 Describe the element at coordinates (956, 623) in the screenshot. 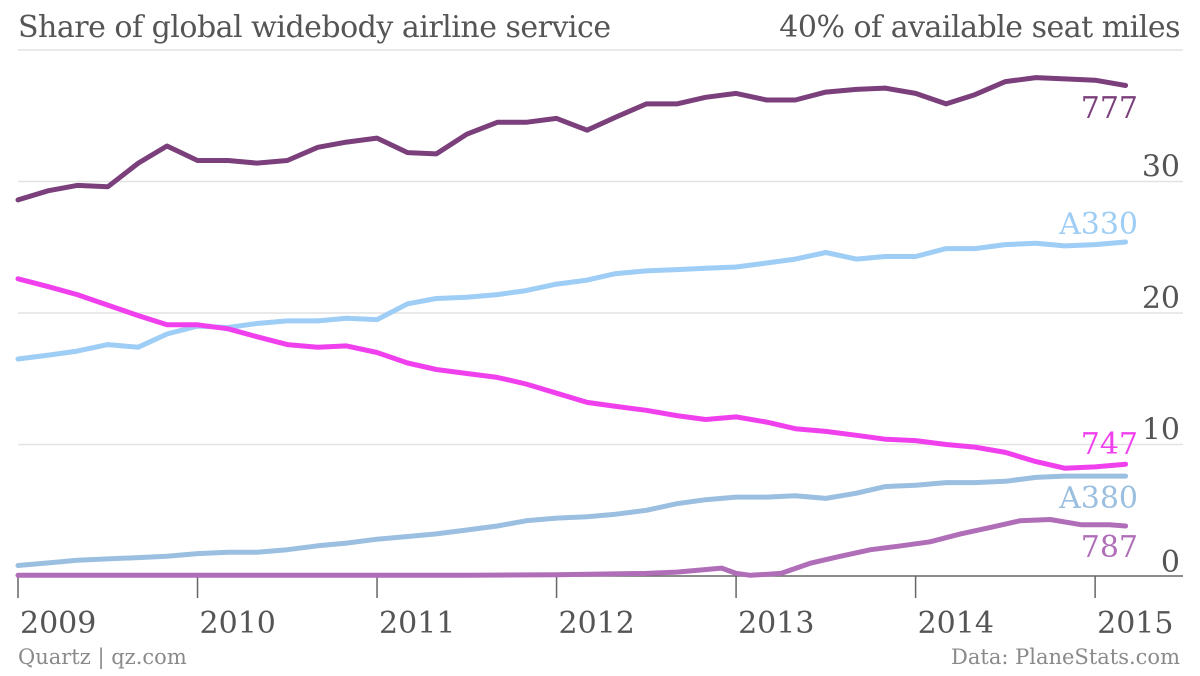

I see `x-tick-label-2014: 2014` at that location.